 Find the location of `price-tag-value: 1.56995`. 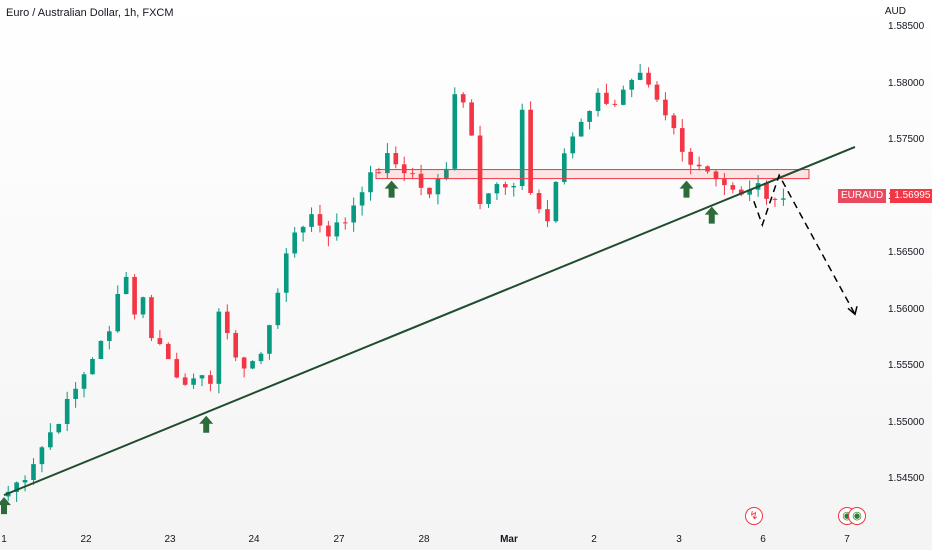

price-tag-value: 1.56995 is located at coordinates (911, 196).